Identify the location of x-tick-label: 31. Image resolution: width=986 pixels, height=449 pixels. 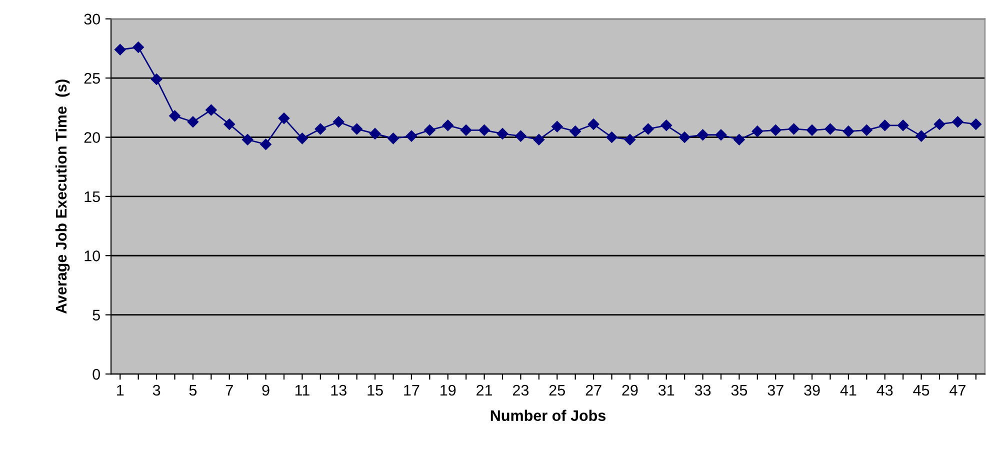
(666, 390).